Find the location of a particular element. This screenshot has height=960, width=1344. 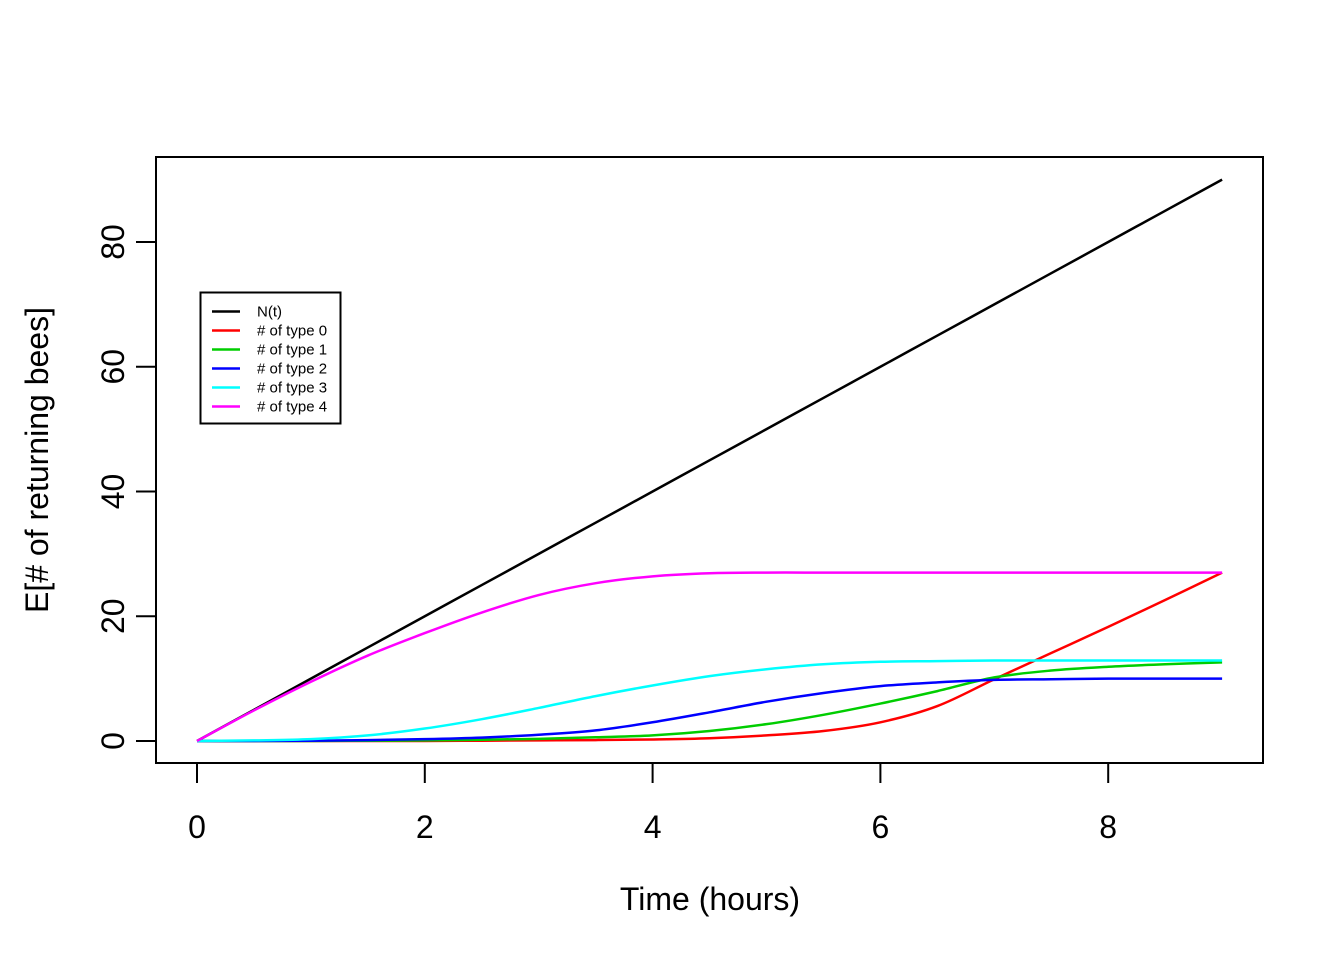

legend-label-3: # of type 2 is located at coordinates (292, 369).